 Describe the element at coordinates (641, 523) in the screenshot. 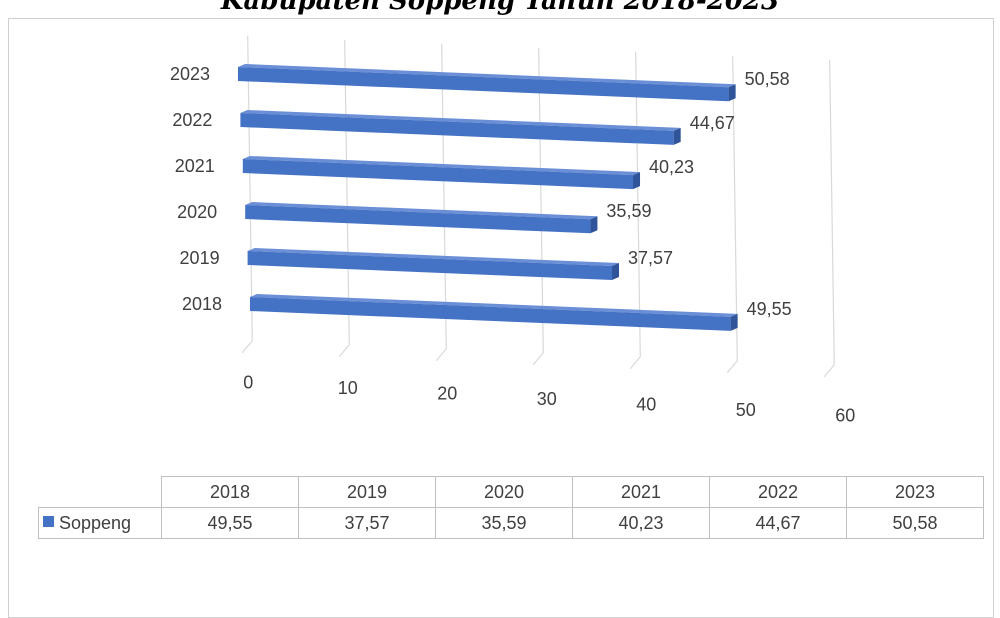

I see `table-cell: 40,23` at that location.